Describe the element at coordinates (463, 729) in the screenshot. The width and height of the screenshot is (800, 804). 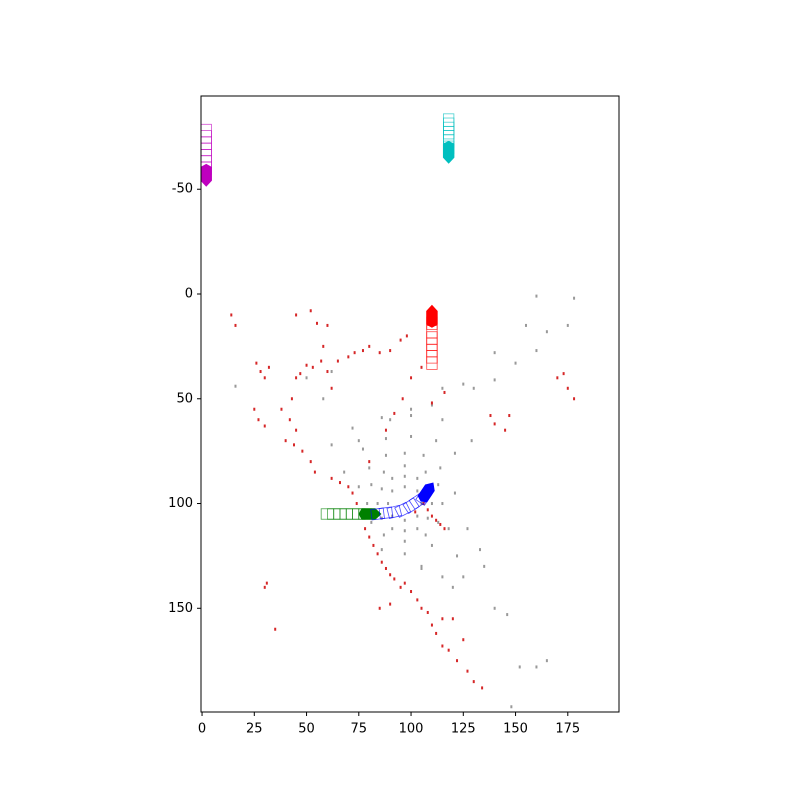
I see `x-tick-label: 125` at that location.